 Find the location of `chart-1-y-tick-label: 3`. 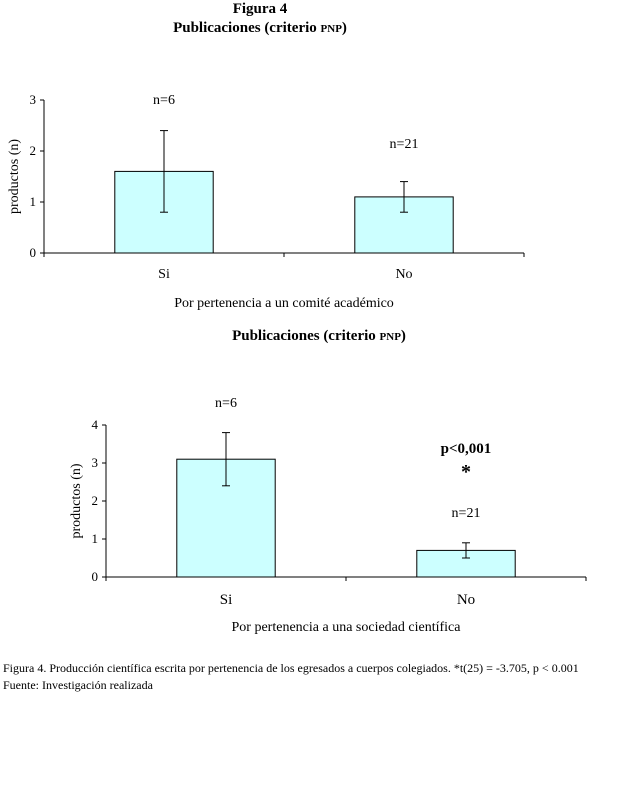

chart-1-y-tick-label: 3 is located at coordinates (33, 99).